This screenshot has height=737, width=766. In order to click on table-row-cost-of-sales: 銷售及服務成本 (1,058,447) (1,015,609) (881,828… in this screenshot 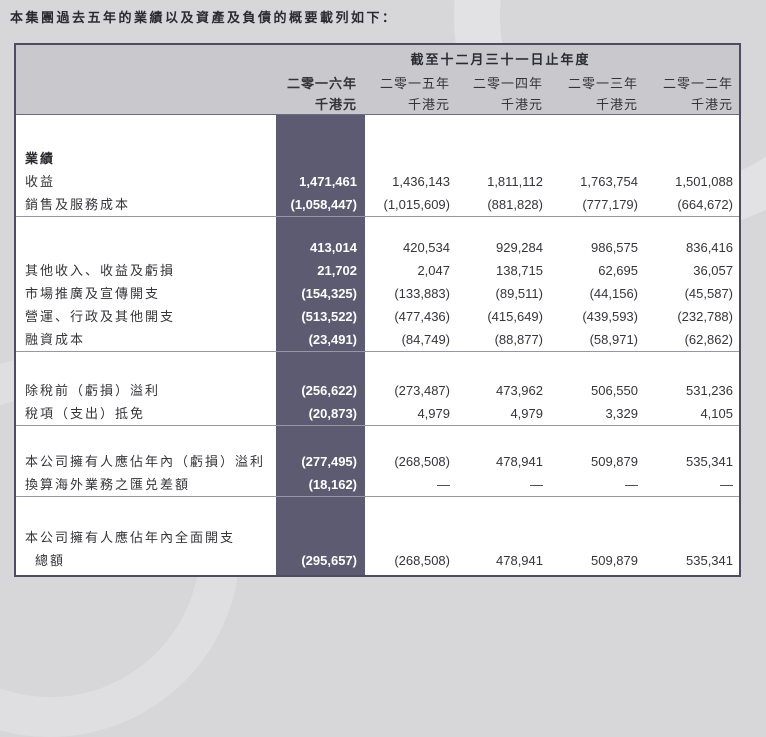, I will do `click(377, 204)`.